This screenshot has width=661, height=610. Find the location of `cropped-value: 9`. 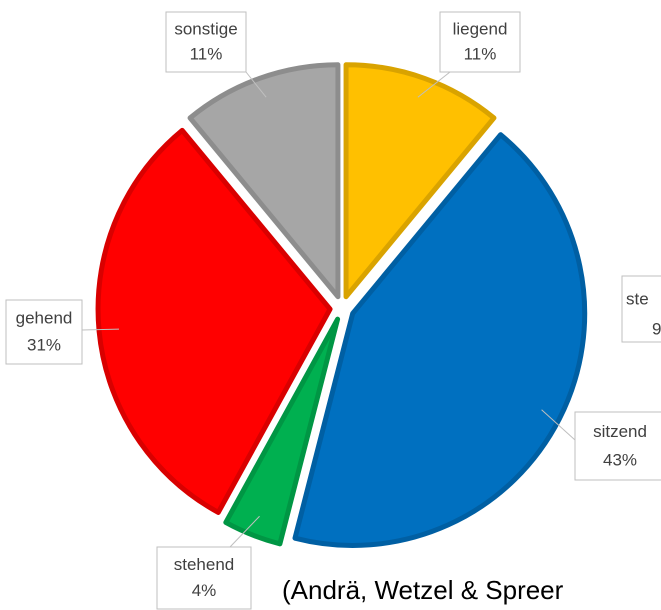

cropped-value: 9 is located at coordinates (656, 328).